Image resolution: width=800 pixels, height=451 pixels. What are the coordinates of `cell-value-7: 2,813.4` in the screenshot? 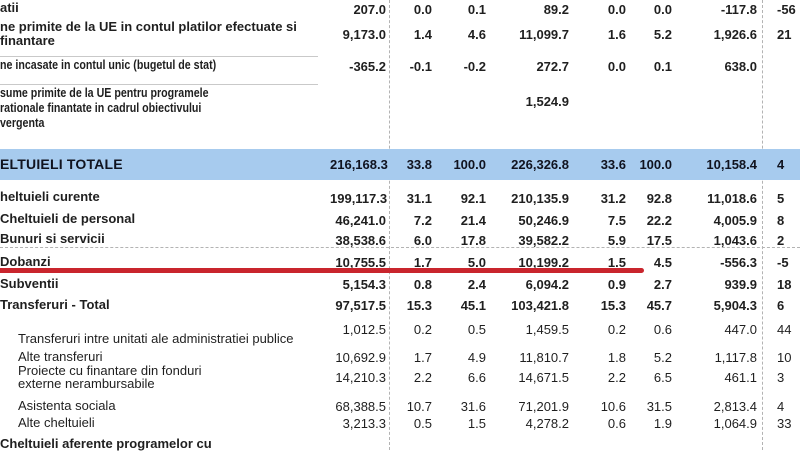 It's located at (735, 406).